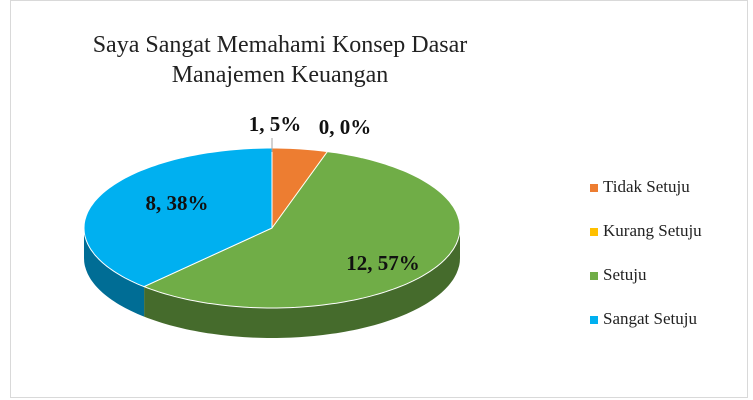 Image resolution: width=753 pixels, height=400 pixels. What do you see at coordinates (383, 263) in the screenshot?
I see `data-label: 12, 57%` at bounding box center [383, 263].